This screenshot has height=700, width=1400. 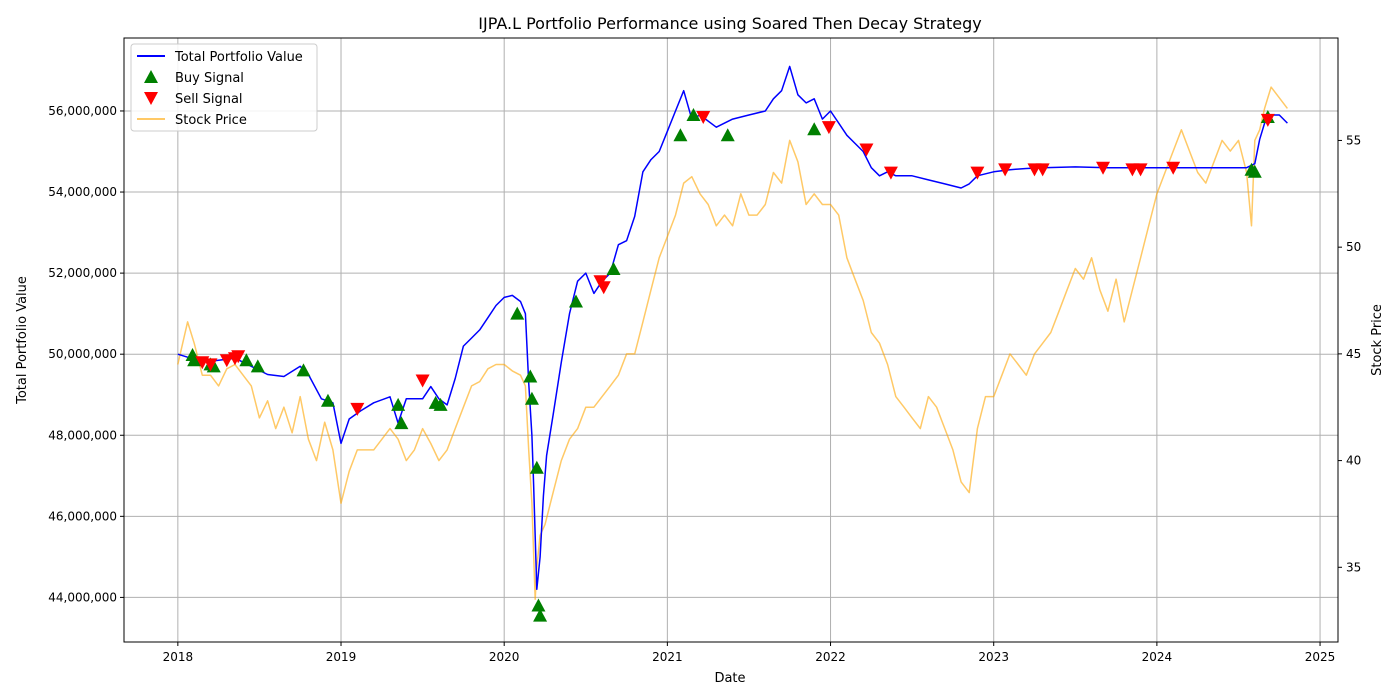 What do you see at coordinates (504, 657) in the screenshot?
I see `x-tick-label: 2020` at bounding box center [504, 657].